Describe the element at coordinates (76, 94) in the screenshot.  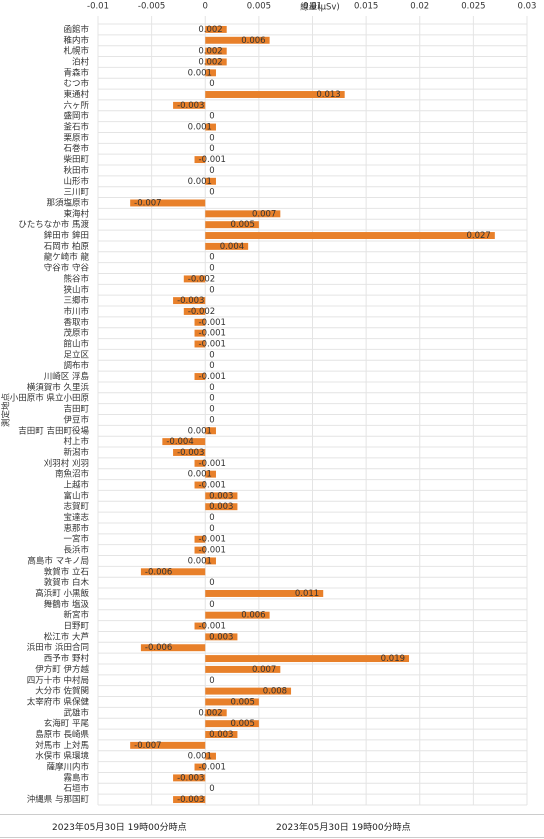
I see `y-tick-label: 東通村` at that location.